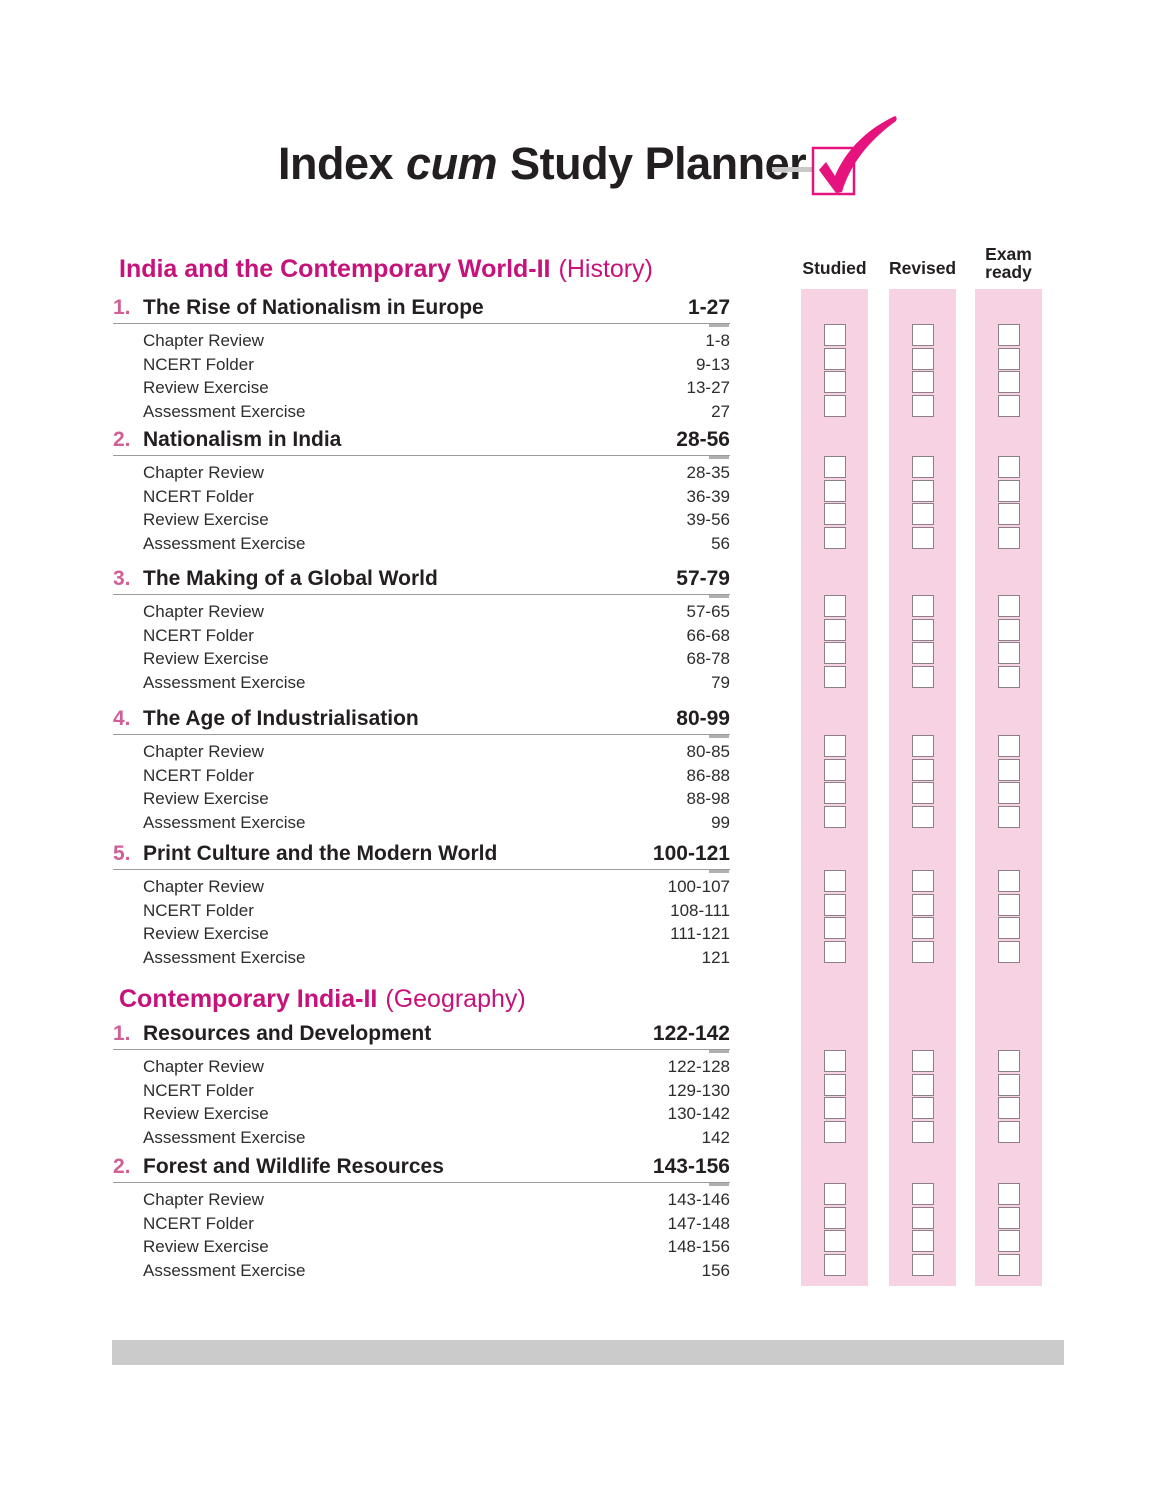 The height and width of the screenshot is (1500, 1174). Describe the element at coordinates (708, 635) in the screenshot. I see `sub-item-page-range: 66-68` at that location.